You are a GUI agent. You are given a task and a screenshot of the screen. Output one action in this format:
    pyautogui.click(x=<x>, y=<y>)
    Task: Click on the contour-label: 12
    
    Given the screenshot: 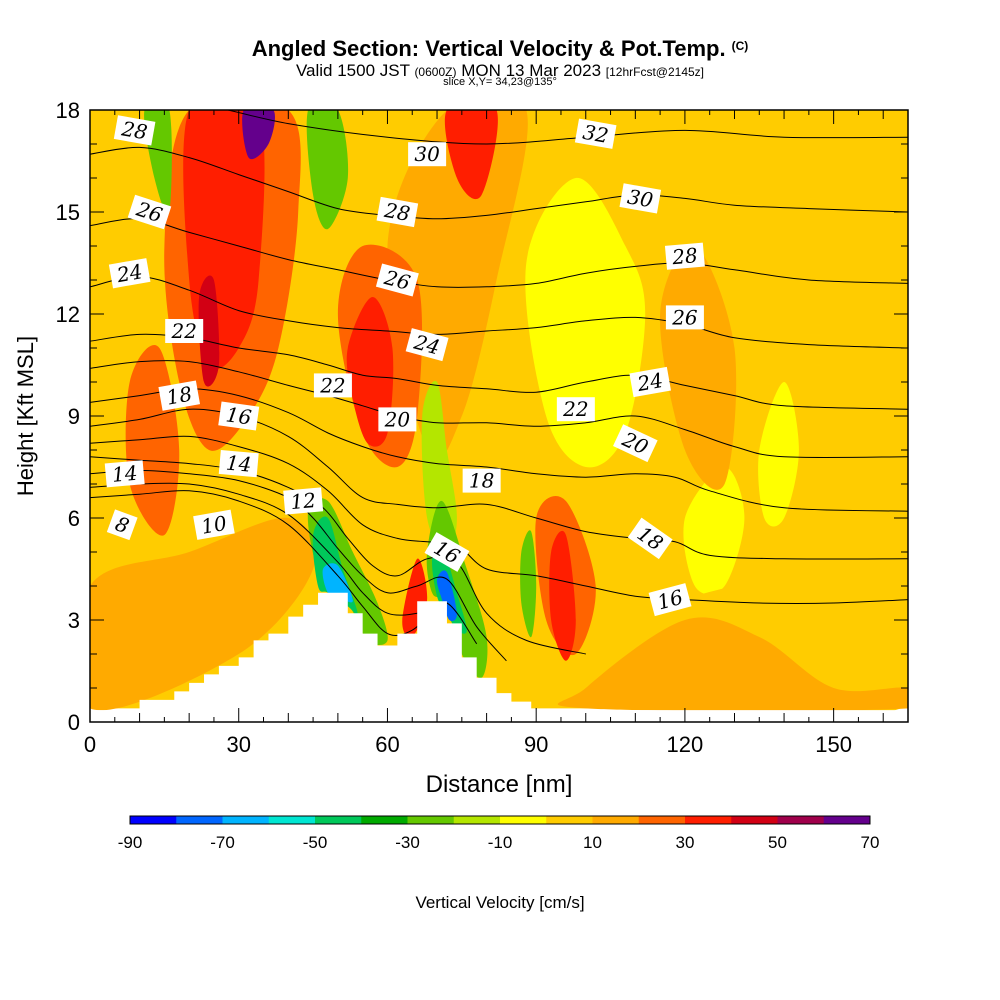 What is the action you would take?
    pyautogui.click(x=303, y=501)
    